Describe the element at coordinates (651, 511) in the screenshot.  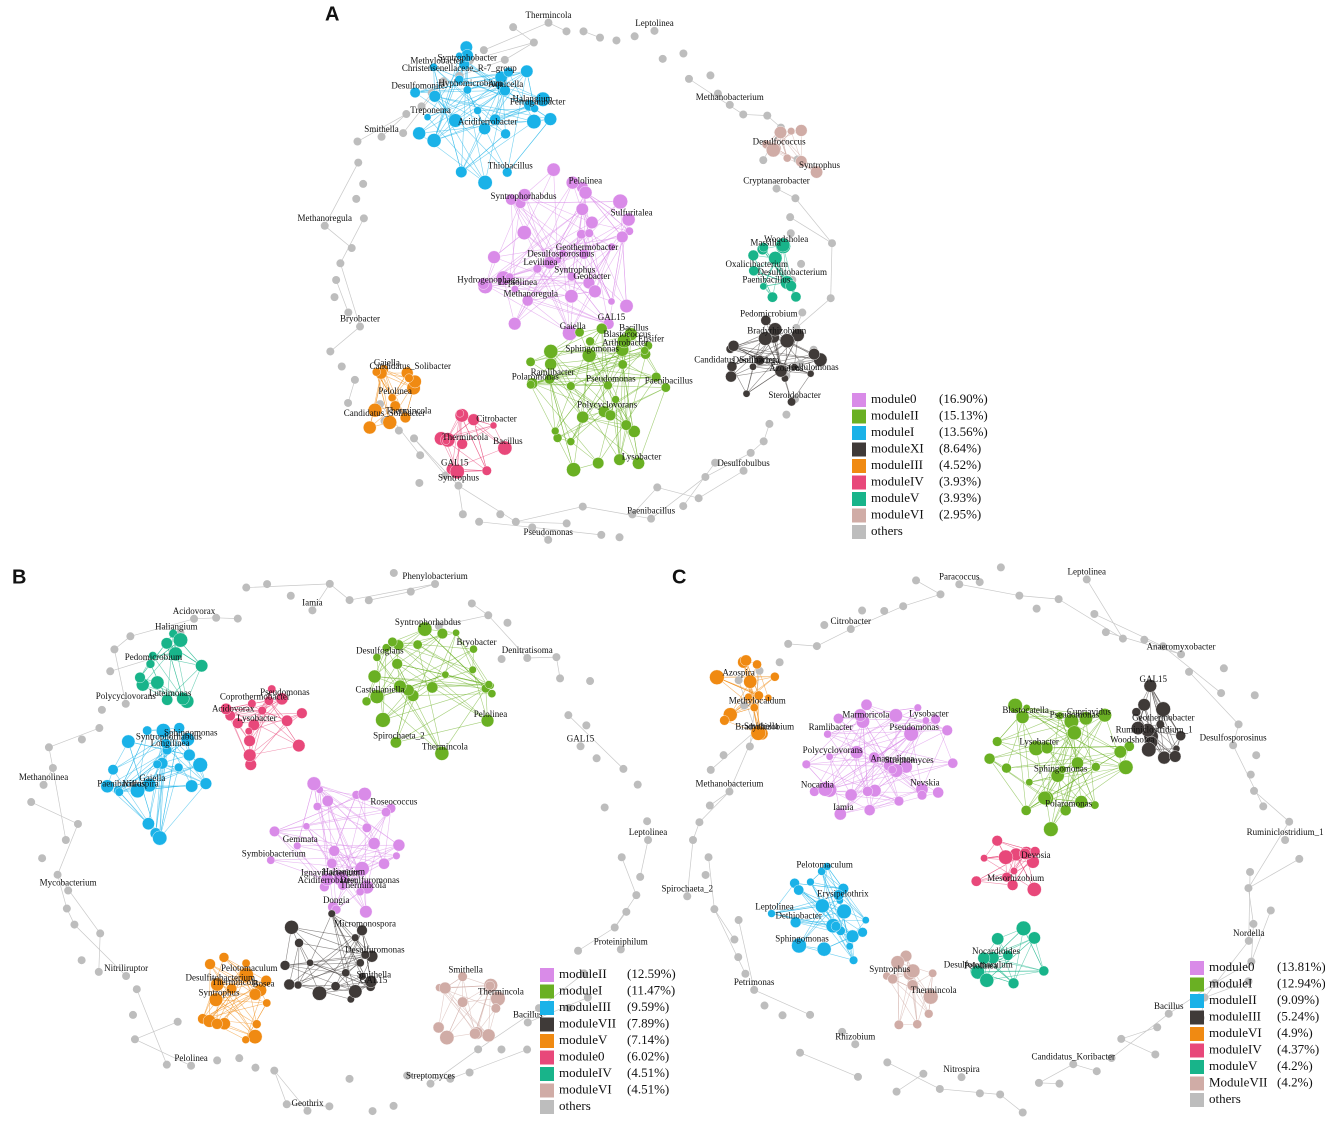
I see `node-label: Paenibacillus` at that location.